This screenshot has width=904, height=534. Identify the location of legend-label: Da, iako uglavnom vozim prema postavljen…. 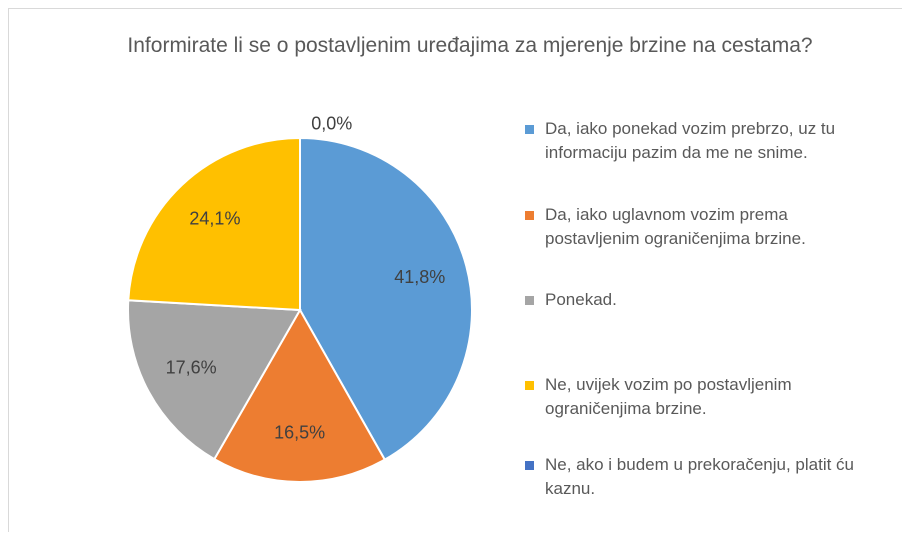
(675, 226).